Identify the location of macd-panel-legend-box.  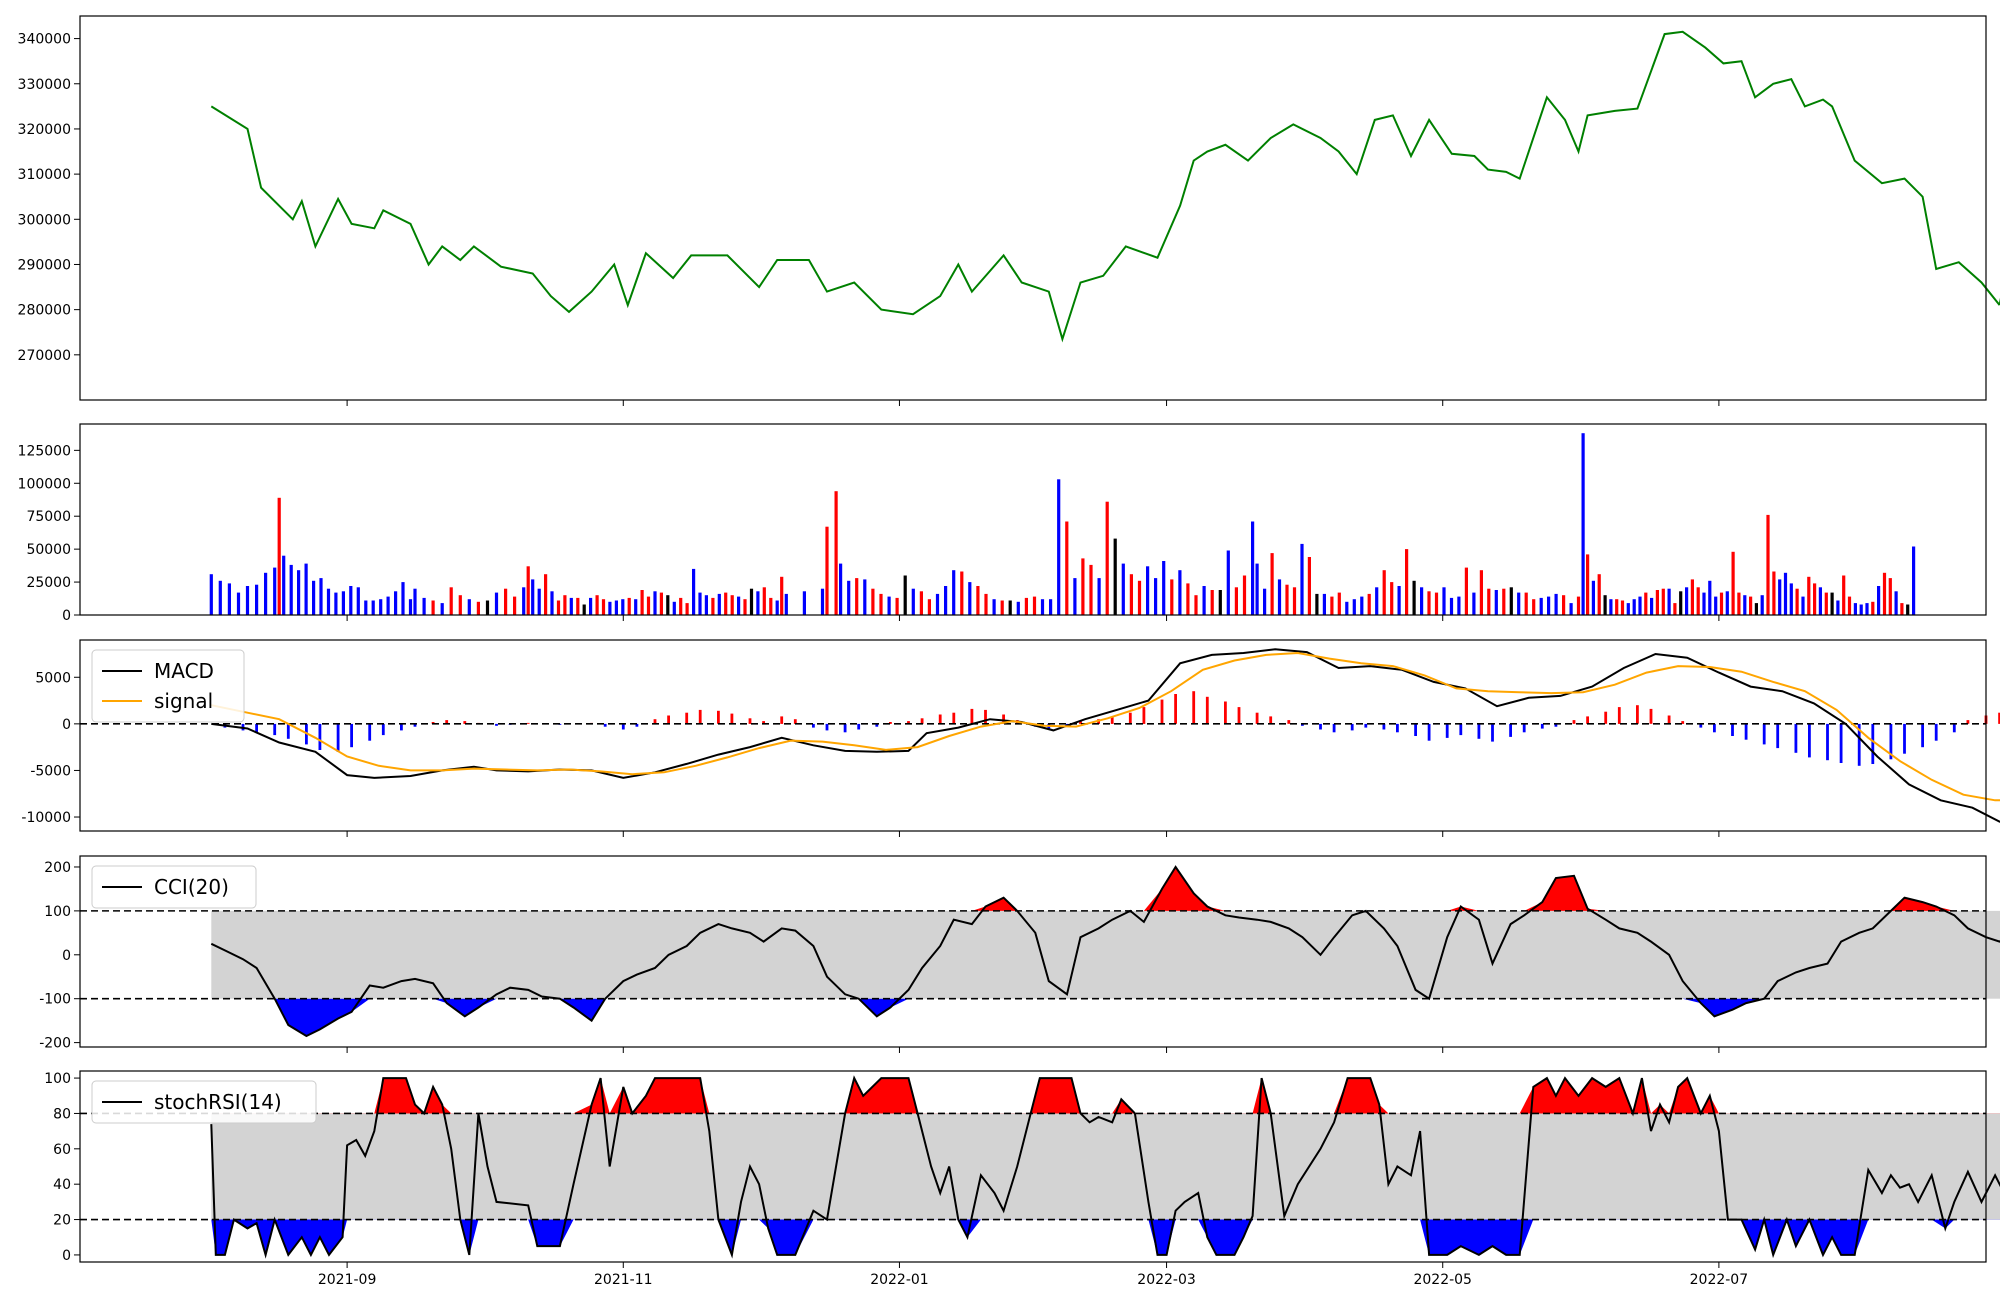
(168, 686).